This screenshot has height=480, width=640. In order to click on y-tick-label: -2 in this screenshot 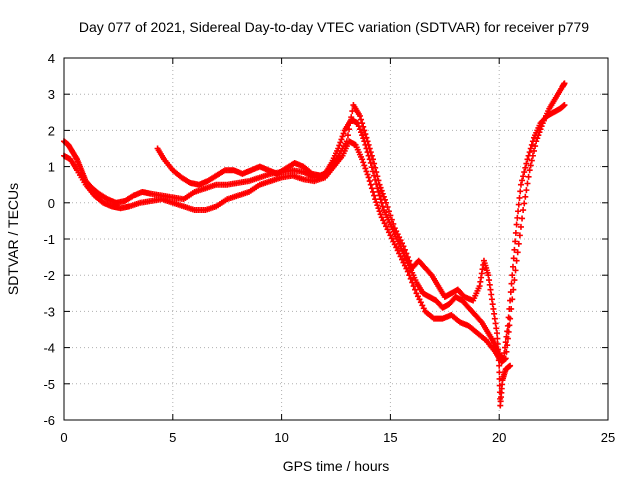, I will do `click(49, 275)`.